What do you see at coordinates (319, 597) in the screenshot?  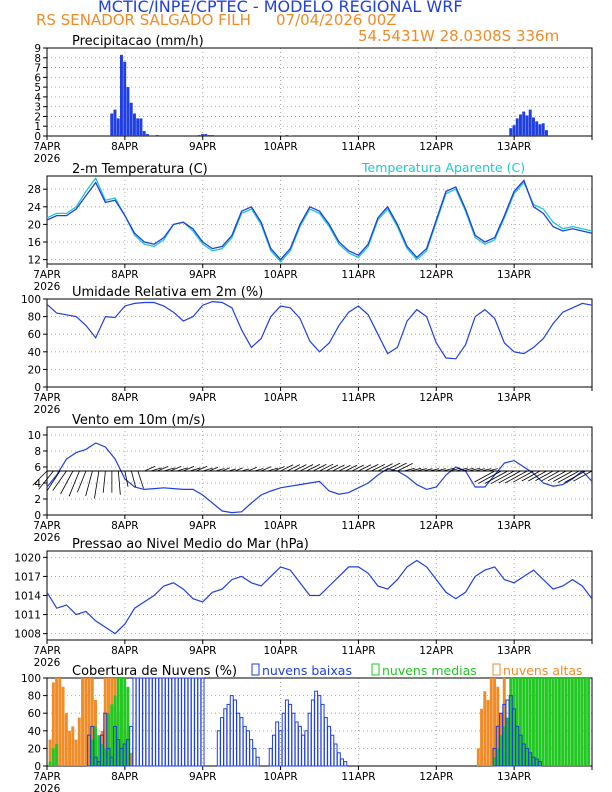 I see `pressure-line` at bounding box center [319, 597].